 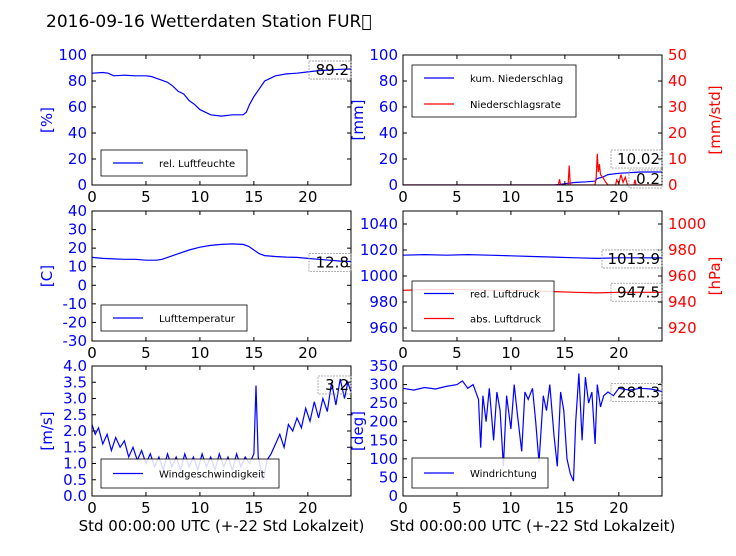 I want to click on y-tick-label-right: 40, so click(x=677, y=81).